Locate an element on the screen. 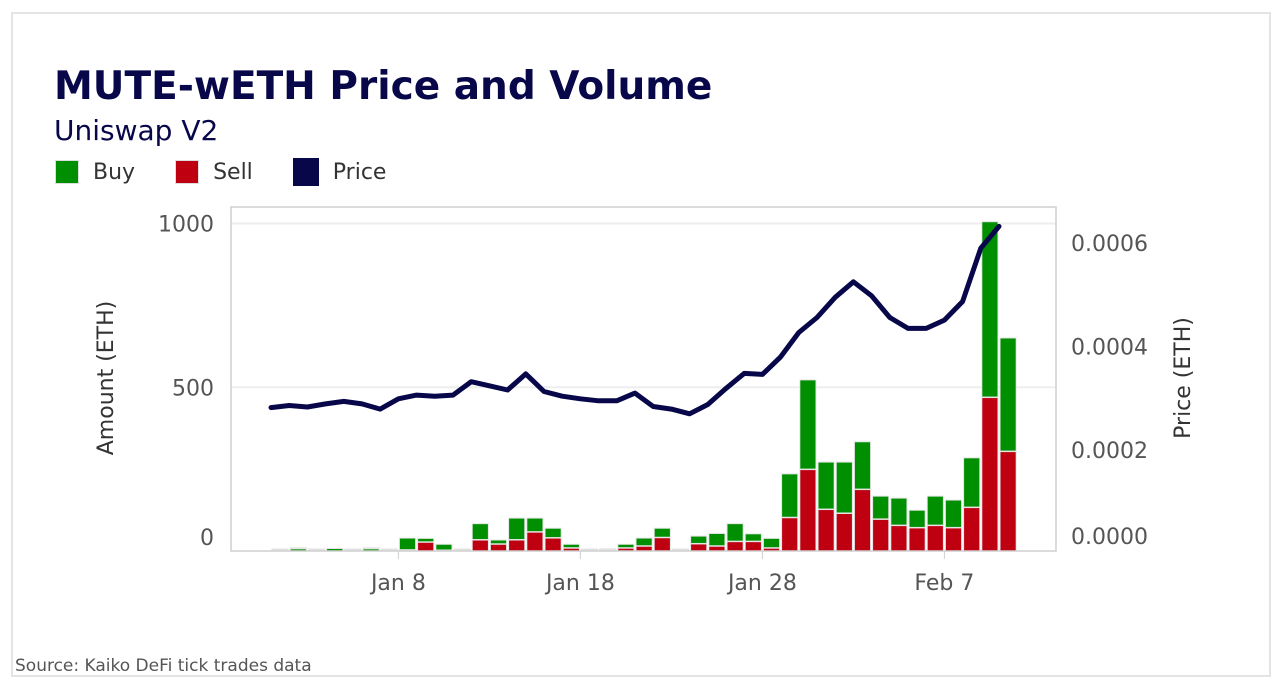  y2-tick-label: 0.0006 is located at coordinates (1109, 244).